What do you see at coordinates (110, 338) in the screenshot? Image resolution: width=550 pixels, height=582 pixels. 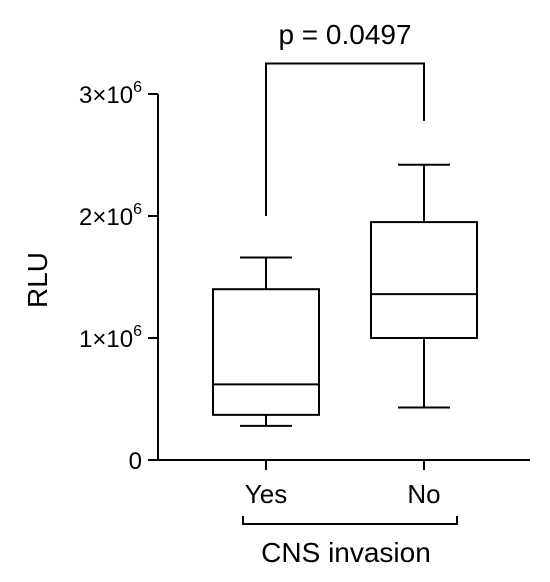 I see `y-tick-label-1: 1×10⁶` at bounding box center [110, 338].